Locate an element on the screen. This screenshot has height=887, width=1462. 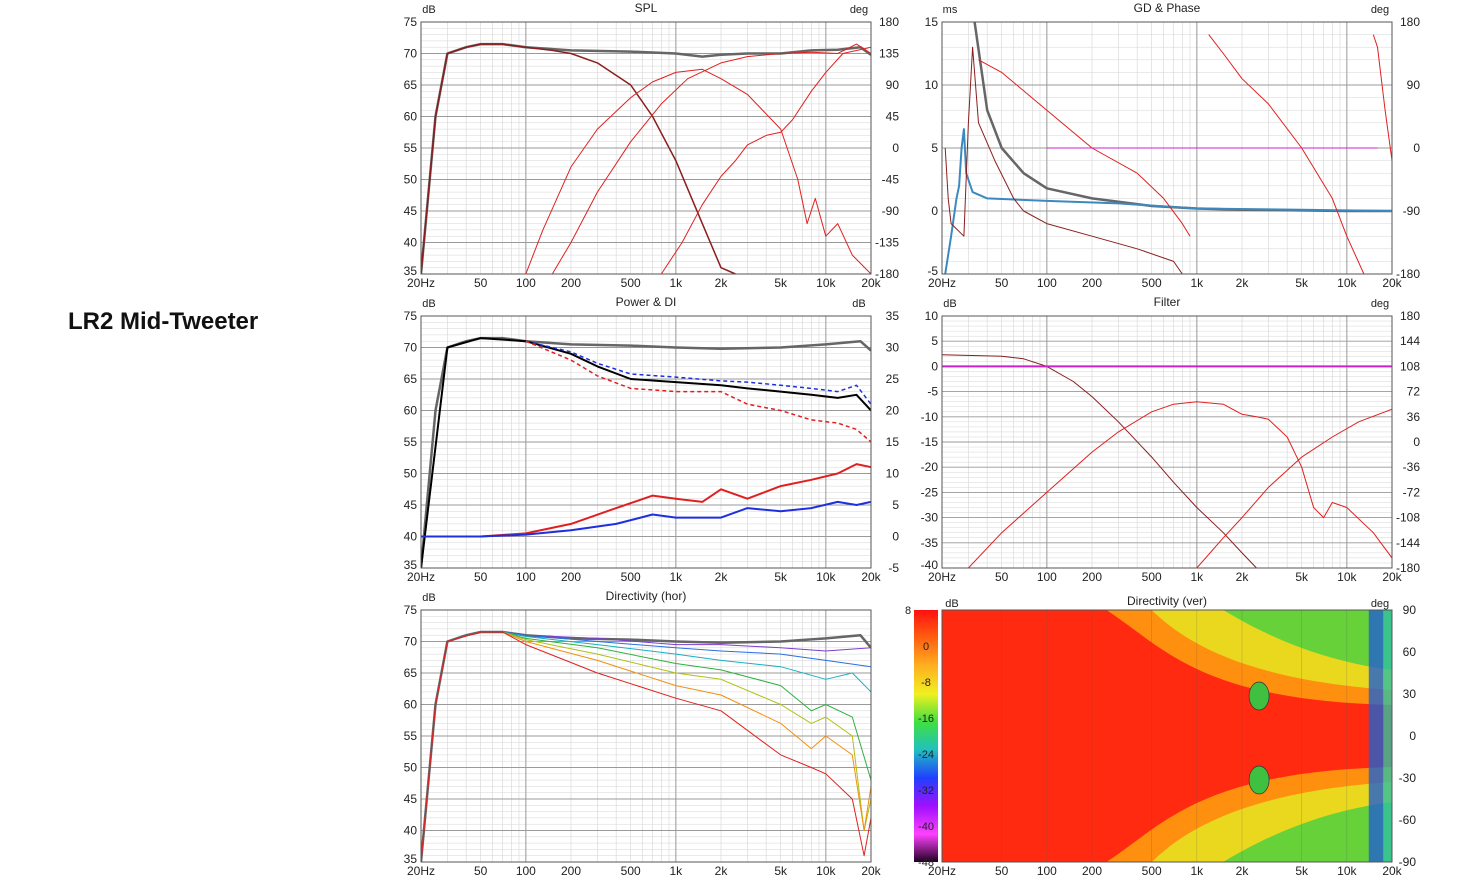
x-tick-label: 5k is located at coordinates (1302, 871).